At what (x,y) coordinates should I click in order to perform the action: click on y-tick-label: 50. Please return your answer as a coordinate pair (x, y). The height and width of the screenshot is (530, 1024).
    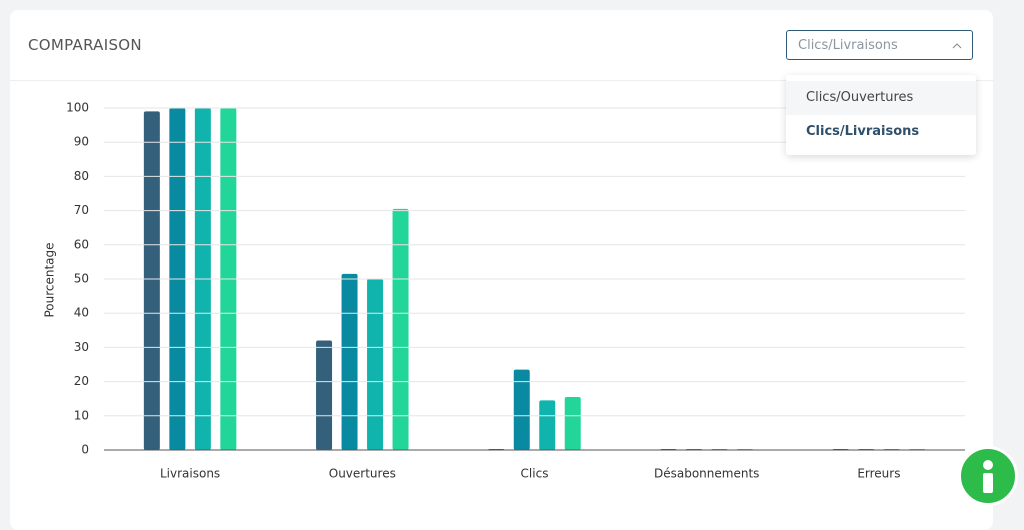
    Looking at the image, I should click on (81, 279).